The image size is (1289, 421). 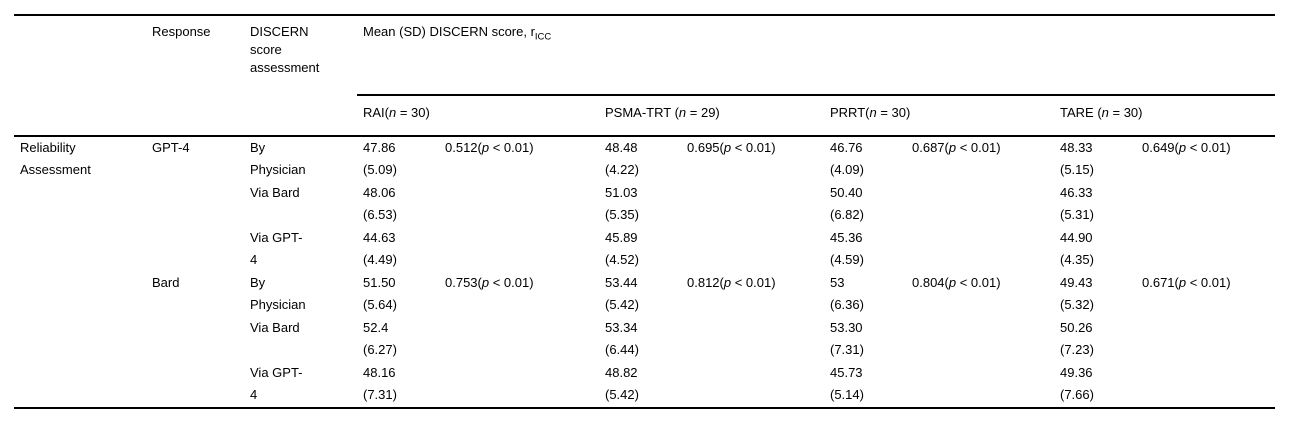 What do you see at coordinates (393, 112) in the screenshot?
I see `header-rai-n: n` at bounding box center [393, 112].